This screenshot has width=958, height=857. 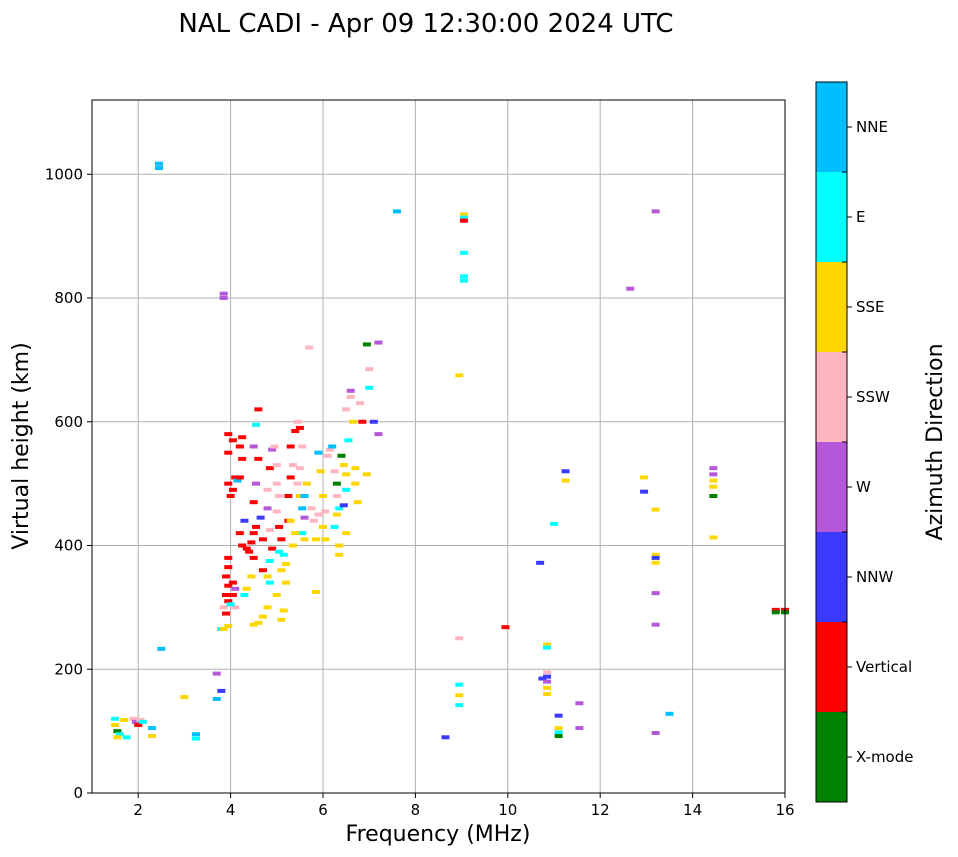 What do you see at coordinates (78, 793) in the screenshot?
I see `y-tick-label: 0` at bounding box center [78, 793].